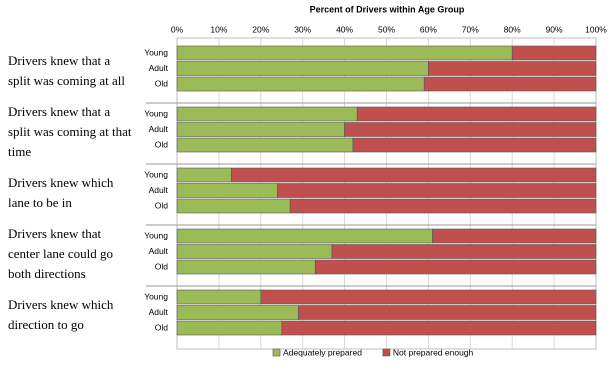  I want to click on x-tick-label: 80%, so click(512, 29).